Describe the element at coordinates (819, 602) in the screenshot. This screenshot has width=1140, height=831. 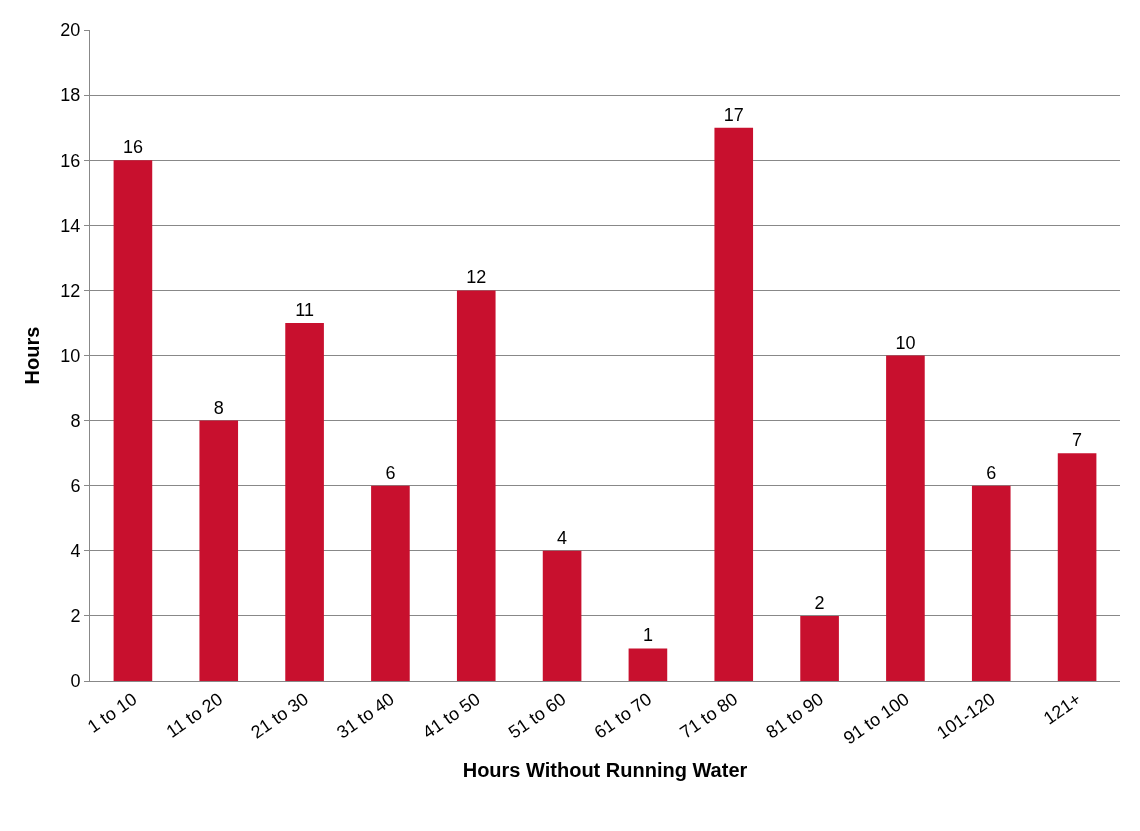
I see `data-label: 2` at that location.